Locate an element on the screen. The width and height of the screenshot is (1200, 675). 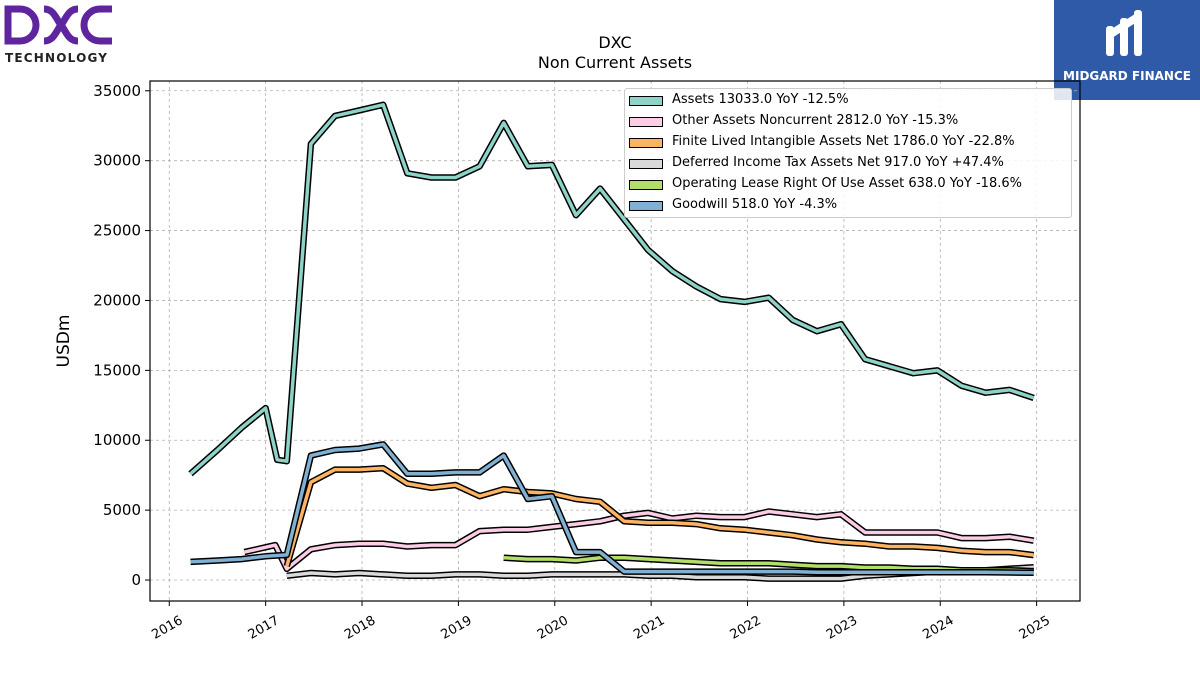
midgard-logo-mark is located at coordinates (1124, 33).